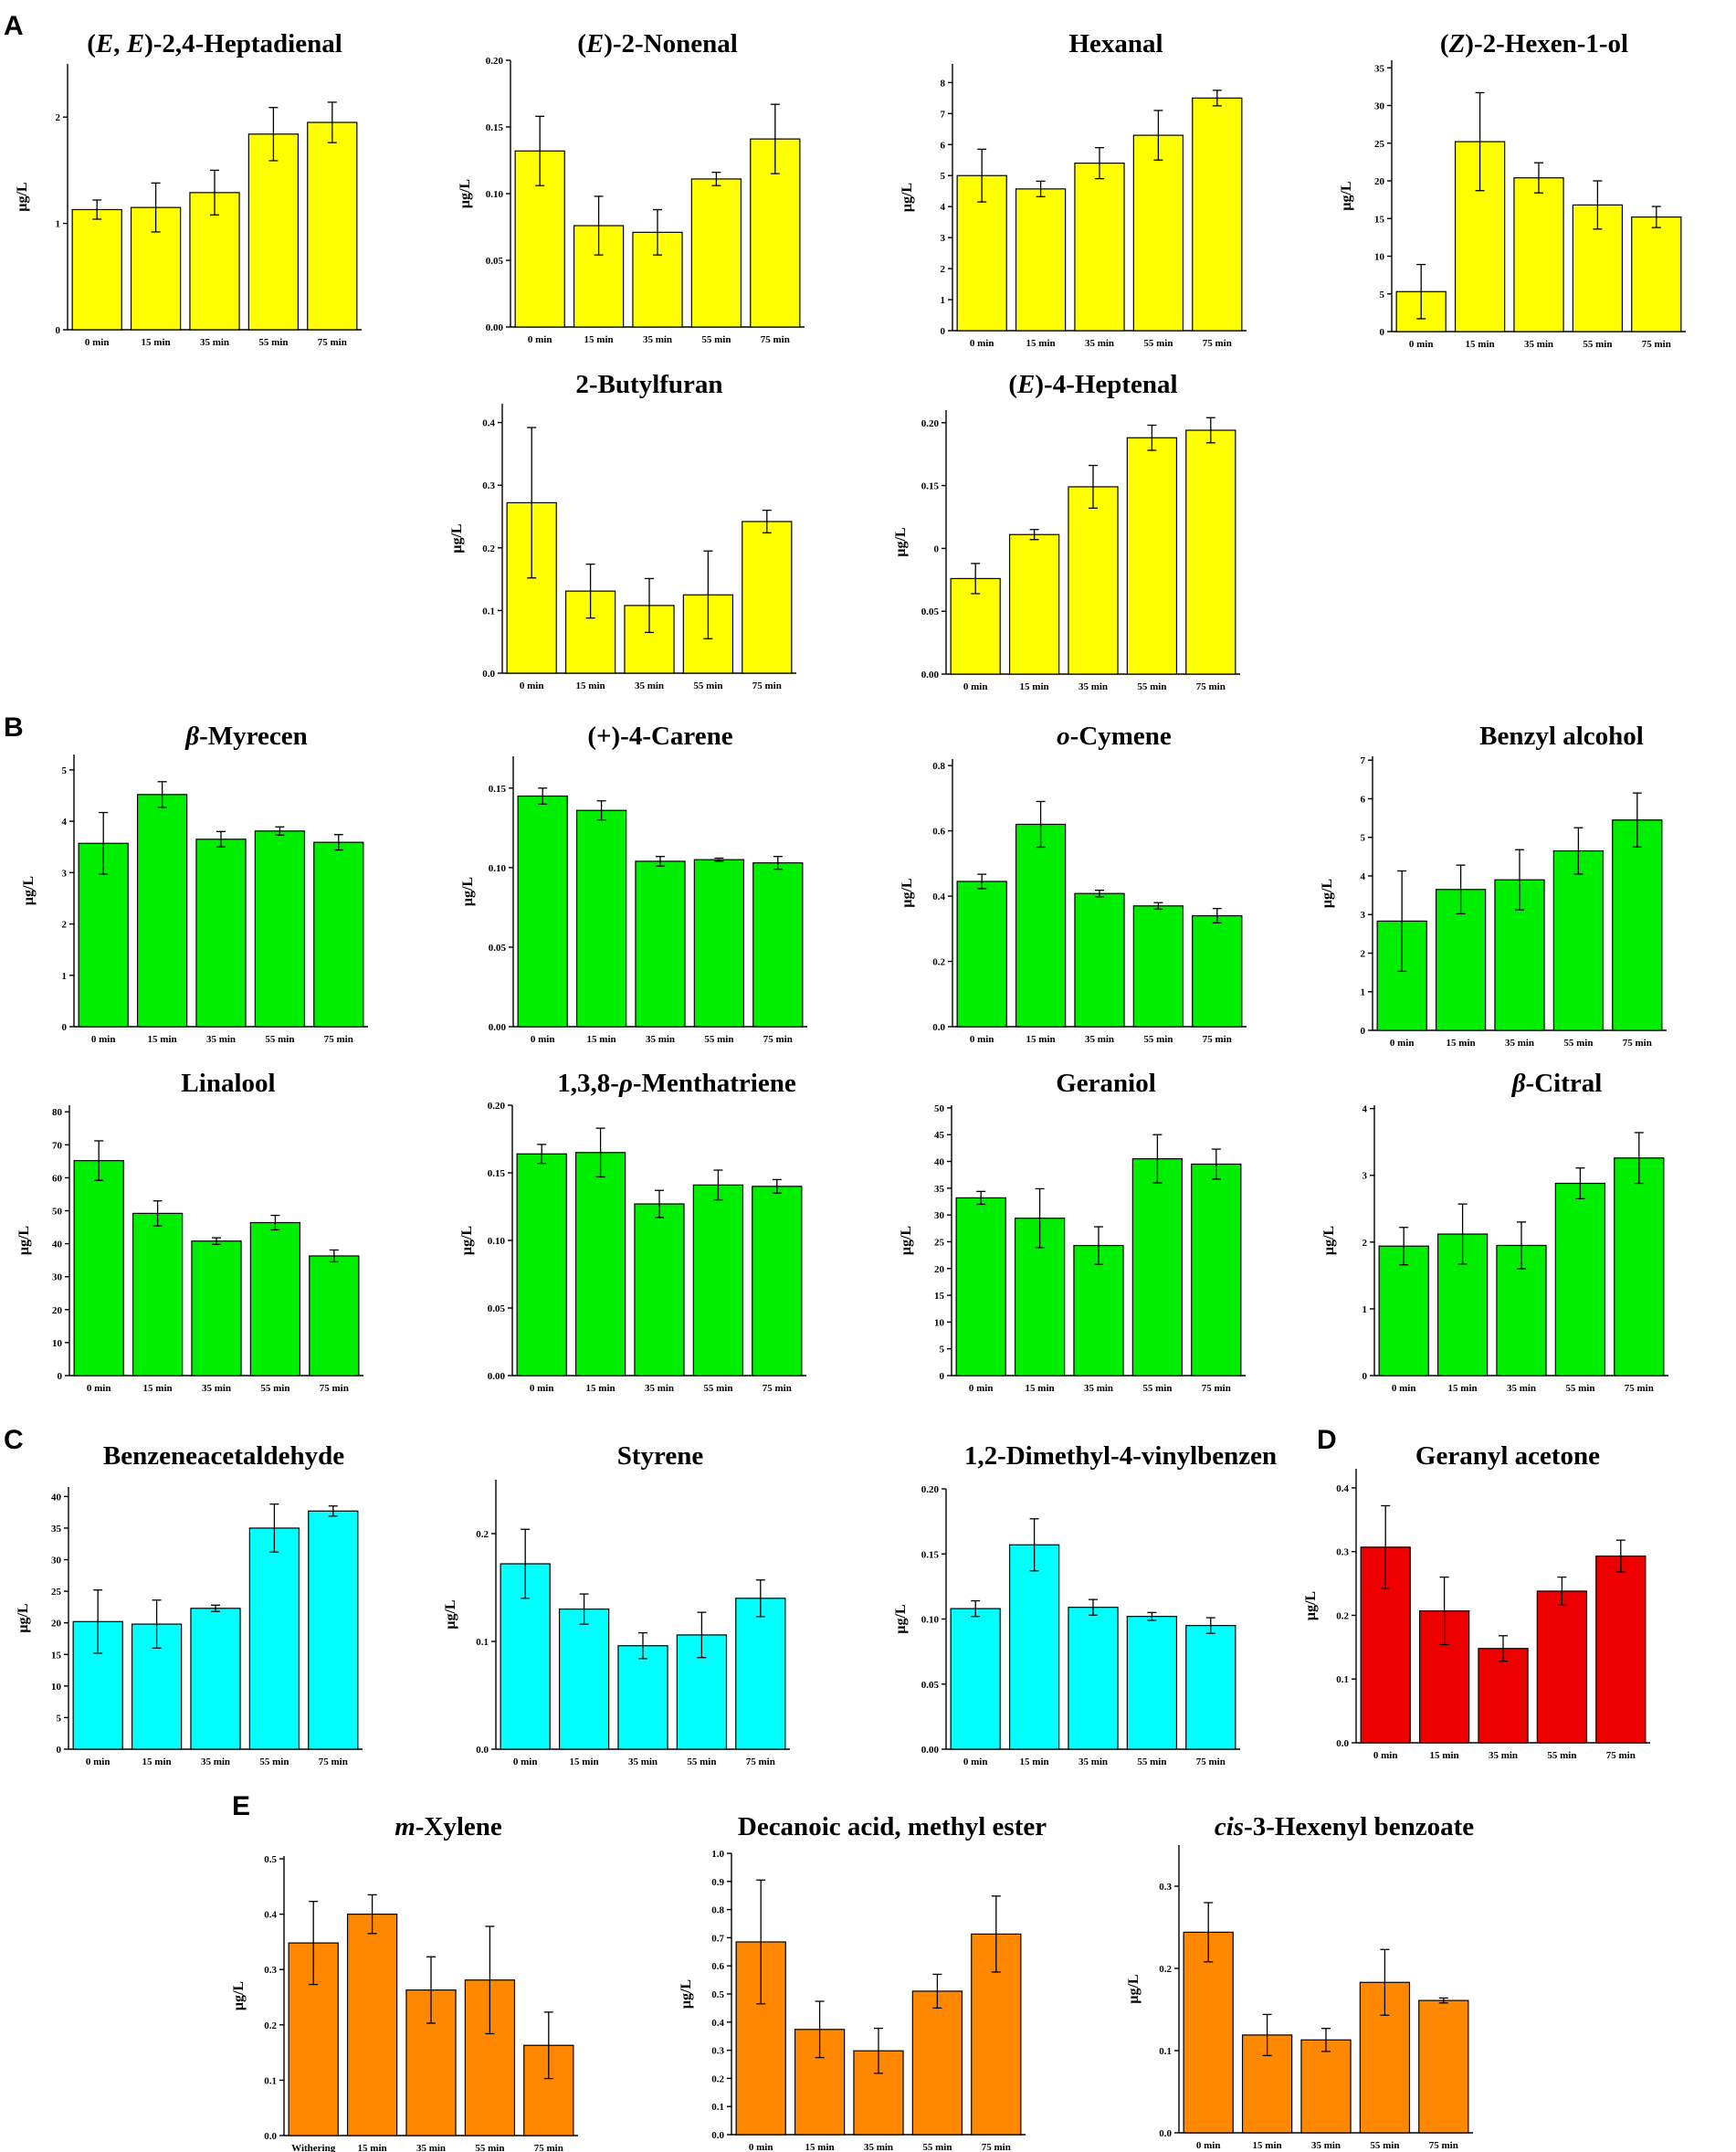 The height and width of the screenshot is (2152, 1736). I want to click on chart-title-benzeneacetaldehyde: Benzeneacetaldehyde, so click(223, 1456).